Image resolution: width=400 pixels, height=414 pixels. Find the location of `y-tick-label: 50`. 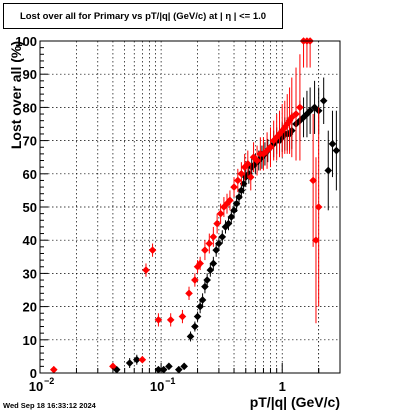

y-tick-label: 50 is located at coordinates (30, 207).